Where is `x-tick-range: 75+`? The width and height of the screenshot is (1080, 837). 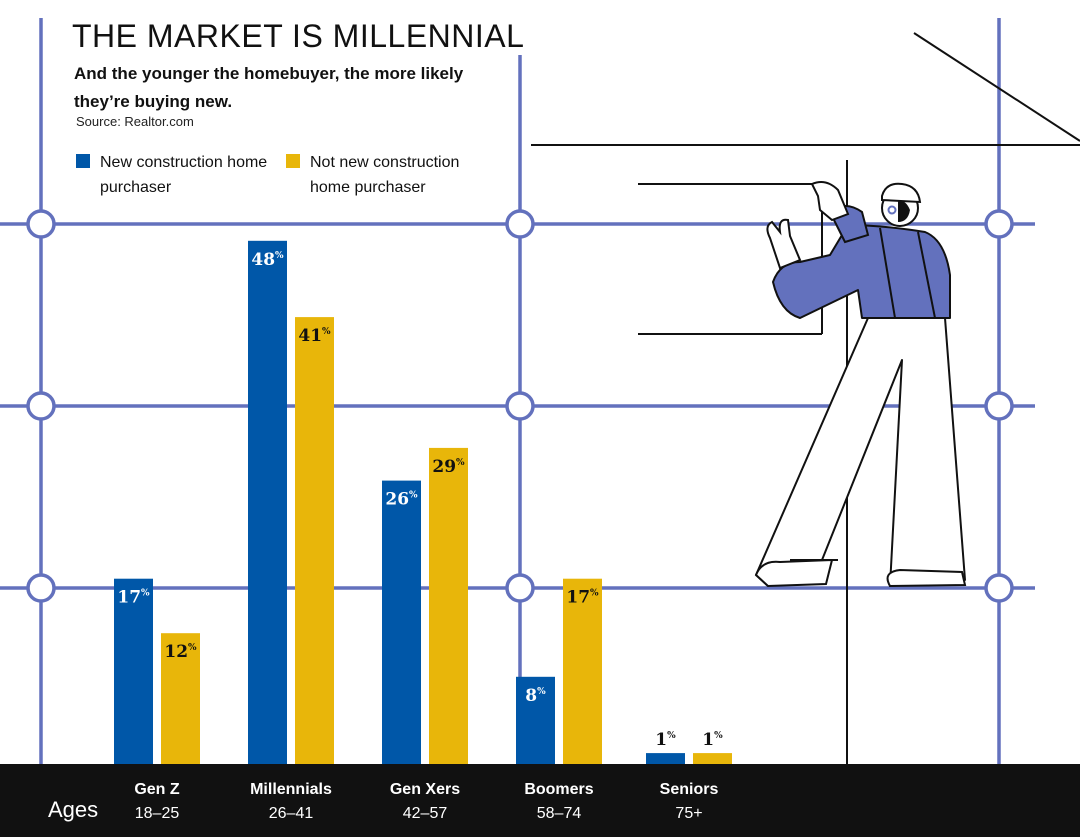
x-tick-range: 75+ is located at coordinates (689, 813).